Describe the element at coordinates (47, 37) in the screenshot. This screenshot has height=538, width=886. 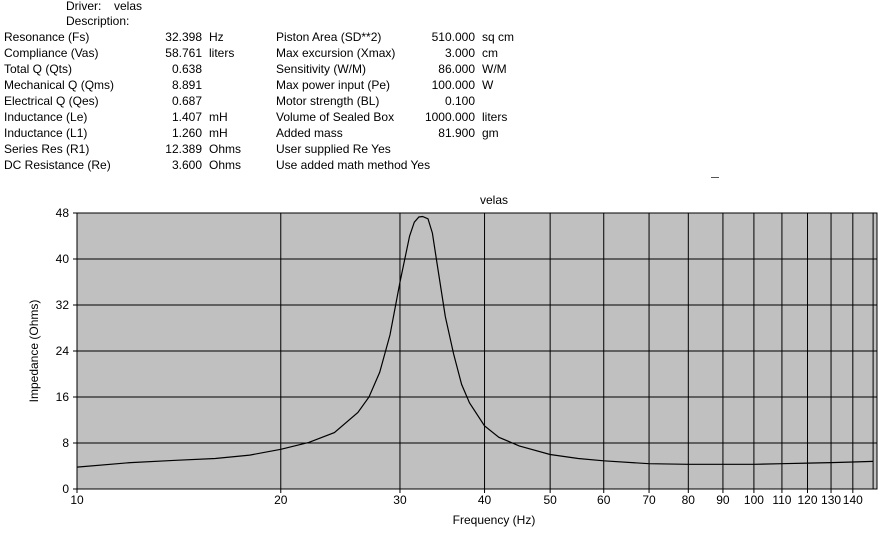
I see `param-label: Resonance (Fs)` at that location.